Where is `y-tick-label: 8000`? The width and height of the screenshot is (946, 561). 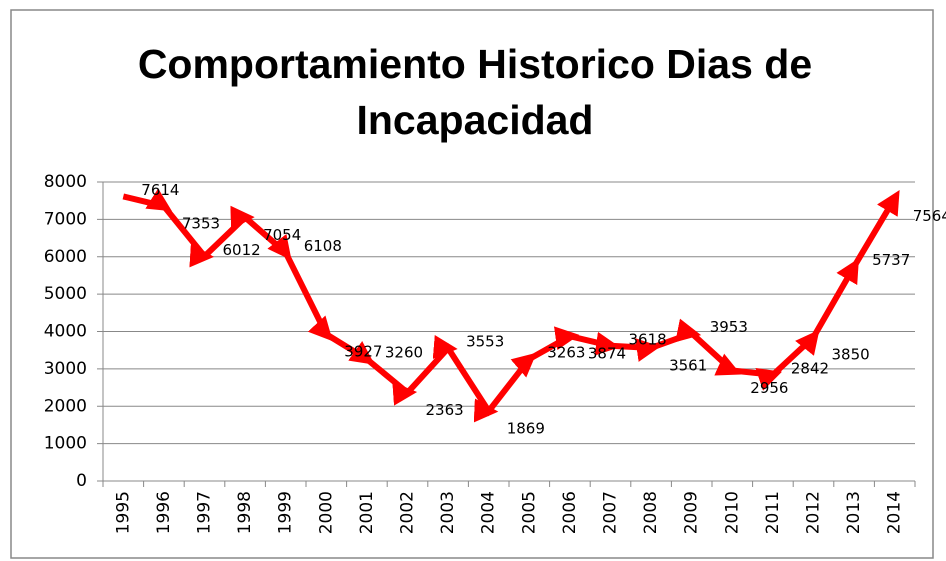
y-tick-label: 8000 is located at coordinates (65, 182).